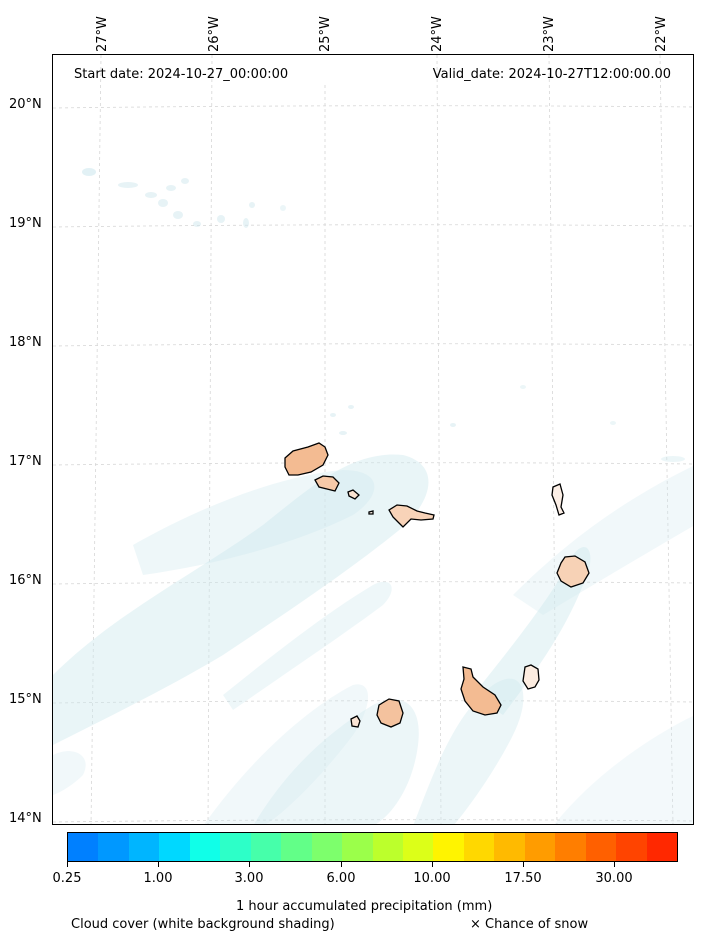 The width and height of the screenshot is (703, 943). Describe the element at coordinates (437, 34) in the screenshot. I see `lon-label-24w: 24°W` at that location.